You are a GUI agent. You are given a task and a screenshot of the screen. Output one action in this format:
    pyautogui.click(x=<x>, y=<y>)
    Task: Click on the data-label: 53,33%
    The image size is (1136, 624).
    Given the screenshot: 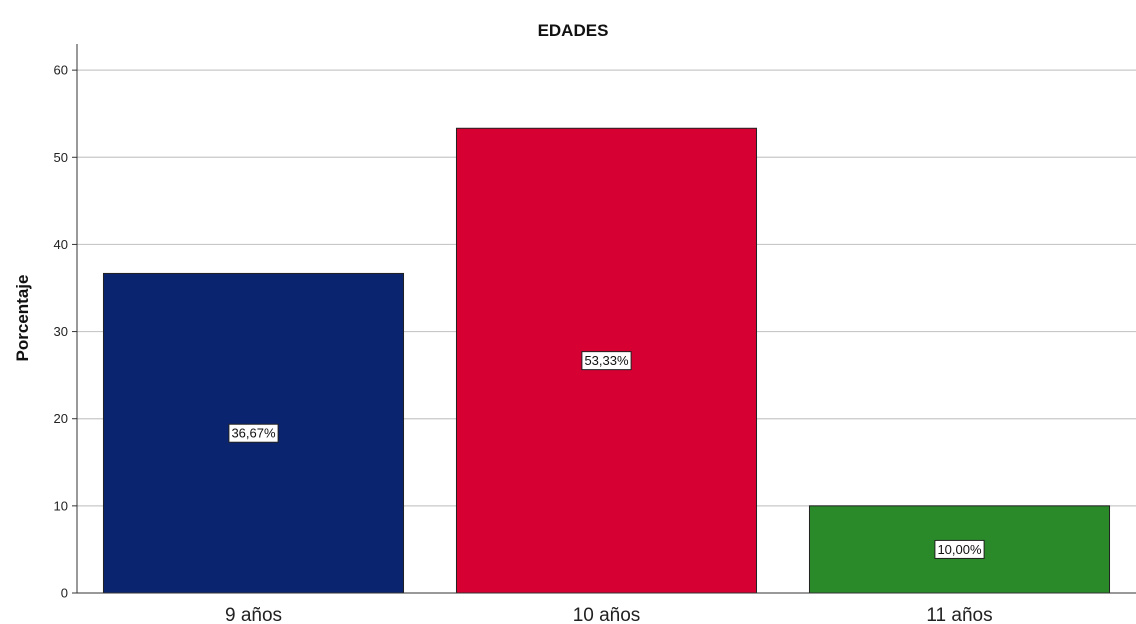 What is the action you would take?
    pyautogui.click(x=606, y=361)
    